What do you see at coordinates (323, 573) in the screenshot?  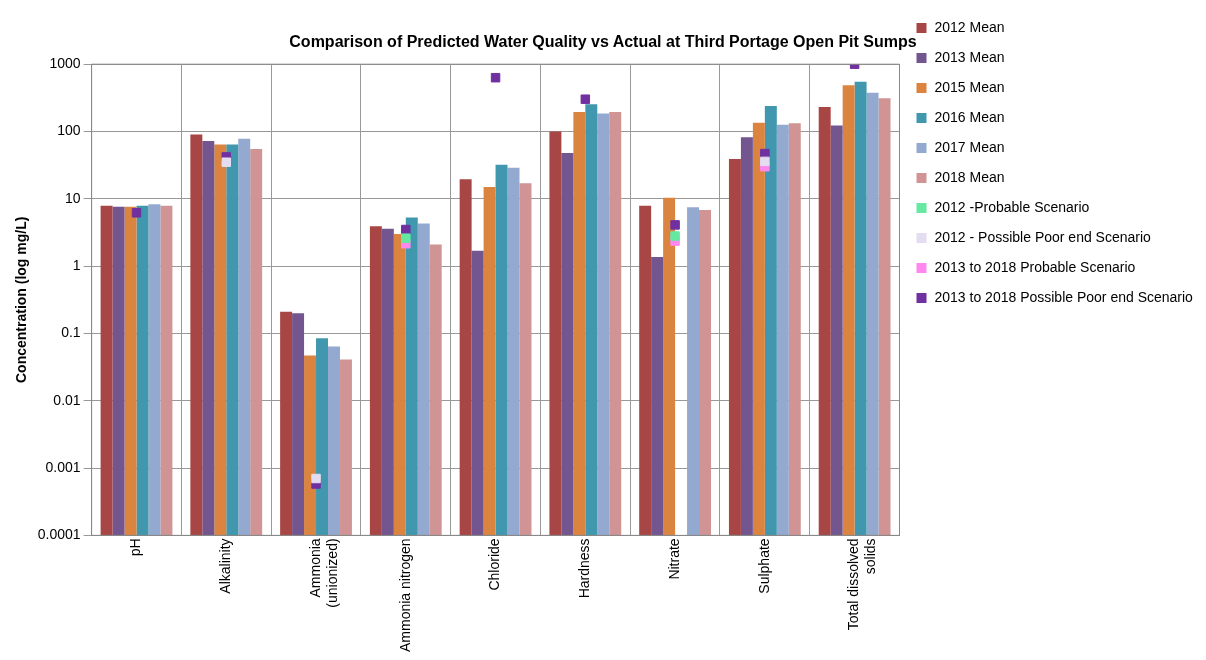 I see `x-tick-label: Ammonia (unionized)` at bounding box center [323, 573].